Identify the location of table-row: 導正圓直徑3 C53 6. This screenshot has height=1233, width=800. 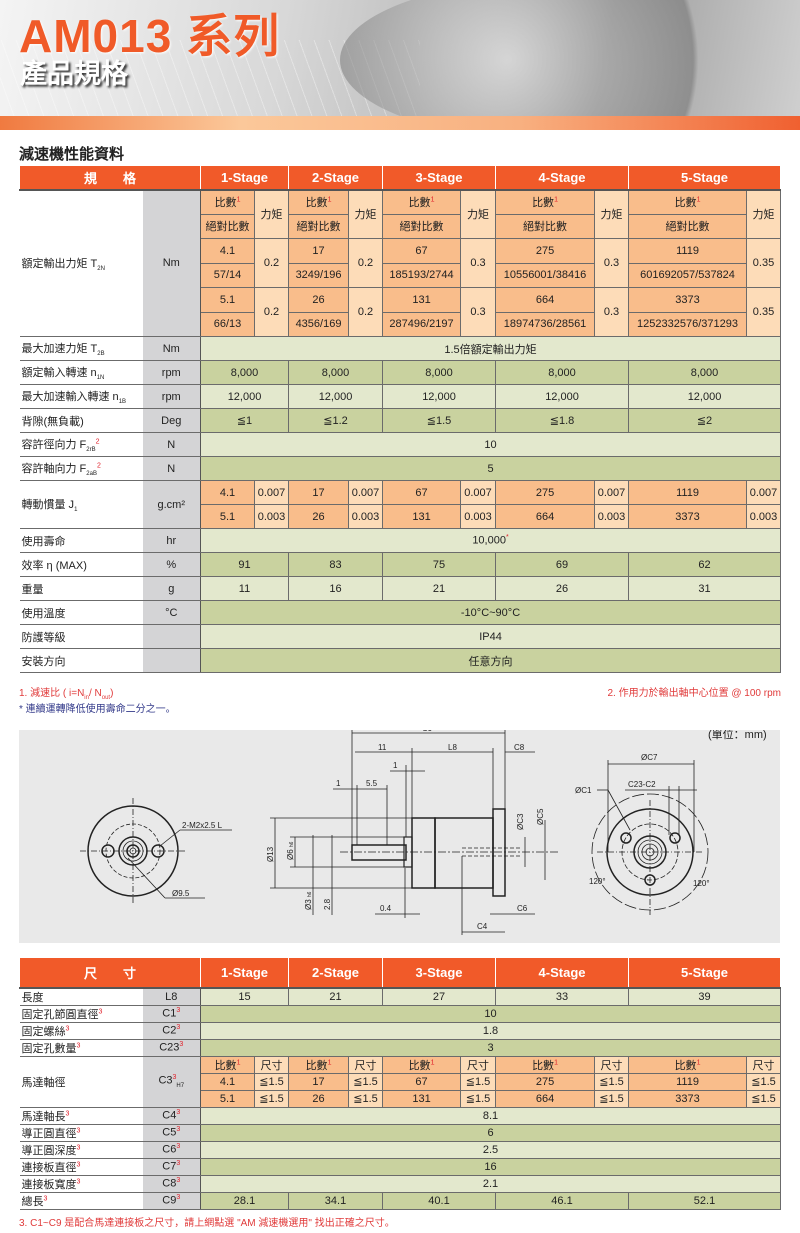
(400, 1132).